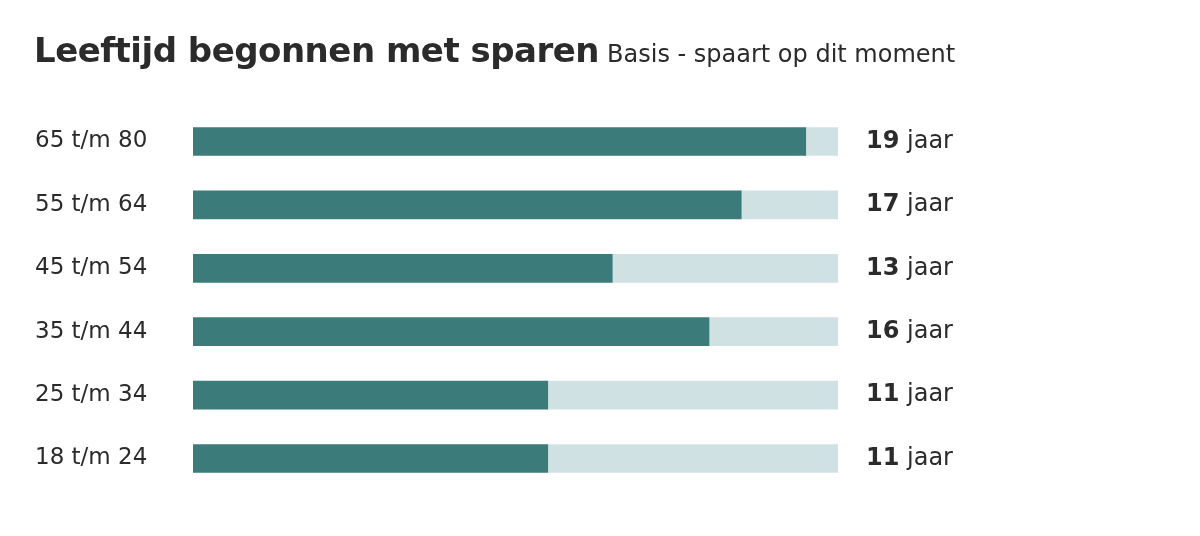  What do you see at coordinates (910, 329) in the screenshot?
I see `data-label: 16 jaar` at bounding box center [910, 329].